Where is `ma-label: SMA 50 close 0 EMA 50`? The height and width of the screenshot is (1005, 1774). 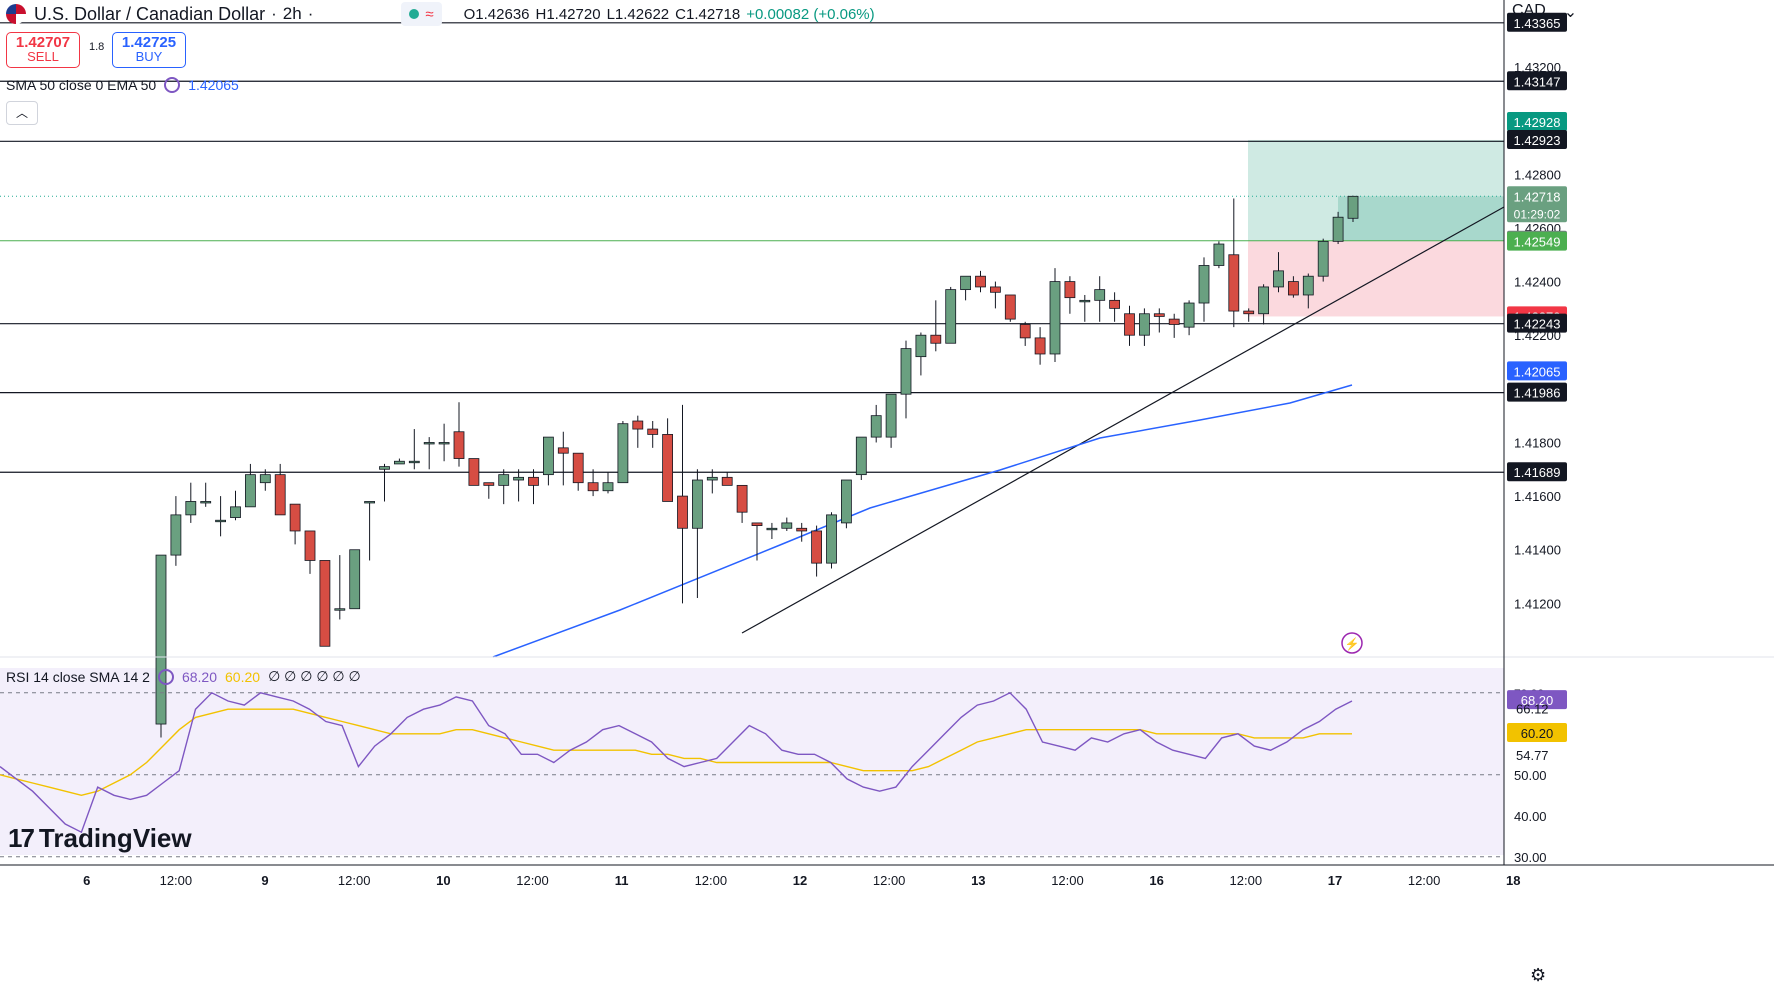 ma-label: SMA 50 close 0 EMA 50 is located at coordinates (81, 85).